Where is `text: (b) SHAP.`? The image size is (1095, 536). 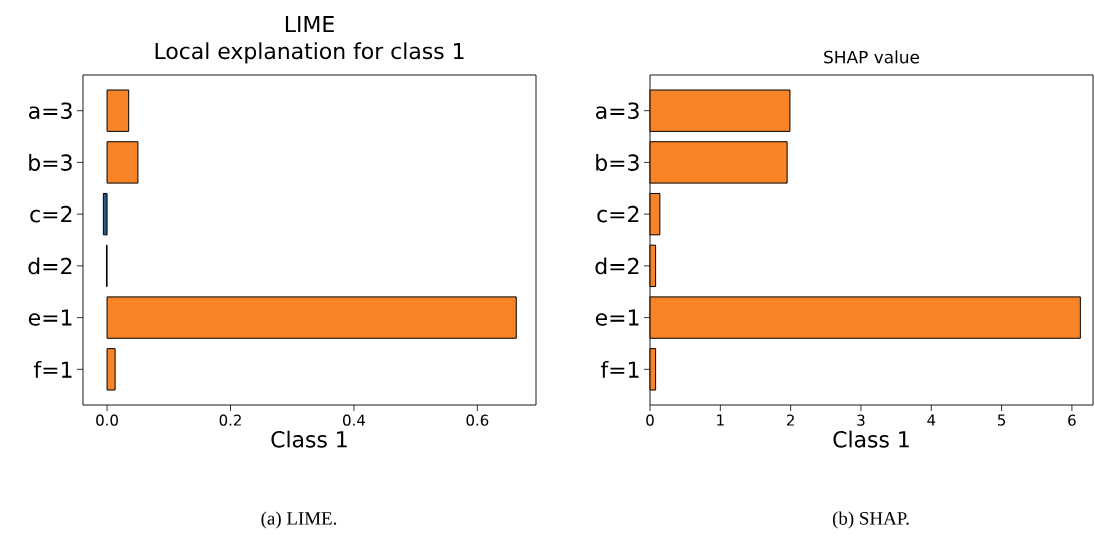 text: (b) SHAP. is located at coordinates (870, 520).